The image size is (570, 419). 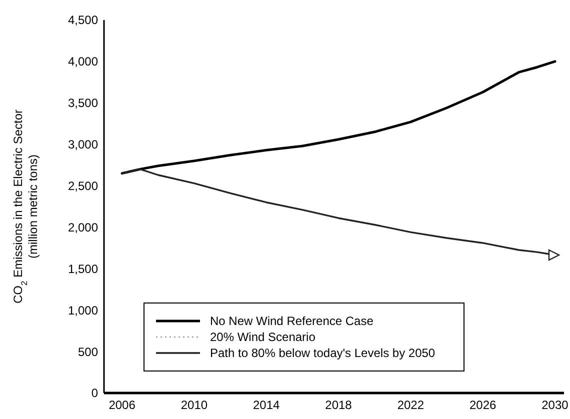 What do you see at coordinates (122, 405) in the screenshot?
I see `x-tick-label: 2006` at bounding box center [122, 405].